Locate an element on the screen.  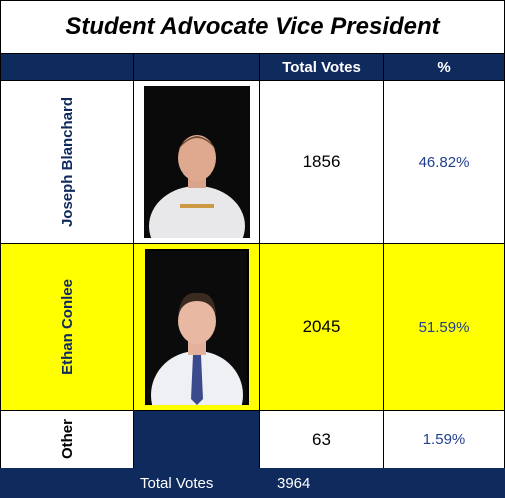
percent-cell: 51.59% is located at coordinates (444, 327).